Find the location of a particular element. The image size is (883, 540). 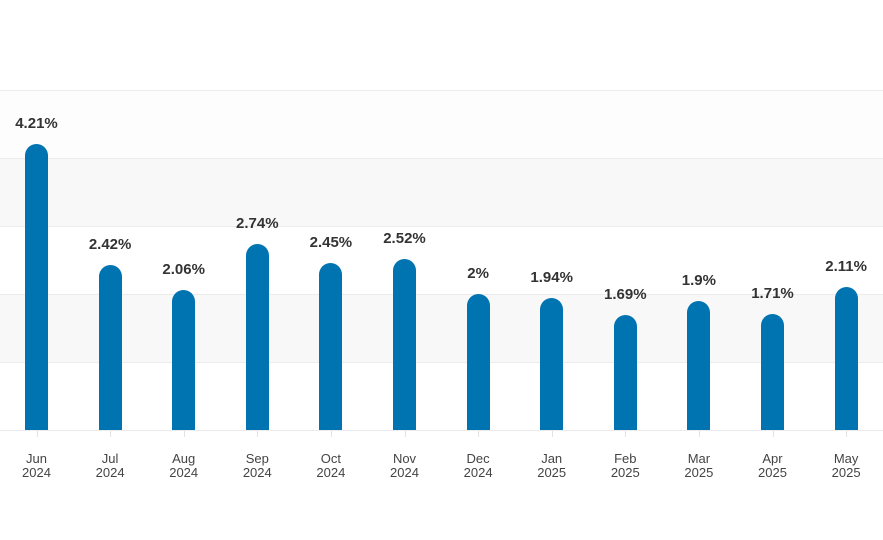

x-tick-month: Jun is located at coordinates (36, 458).